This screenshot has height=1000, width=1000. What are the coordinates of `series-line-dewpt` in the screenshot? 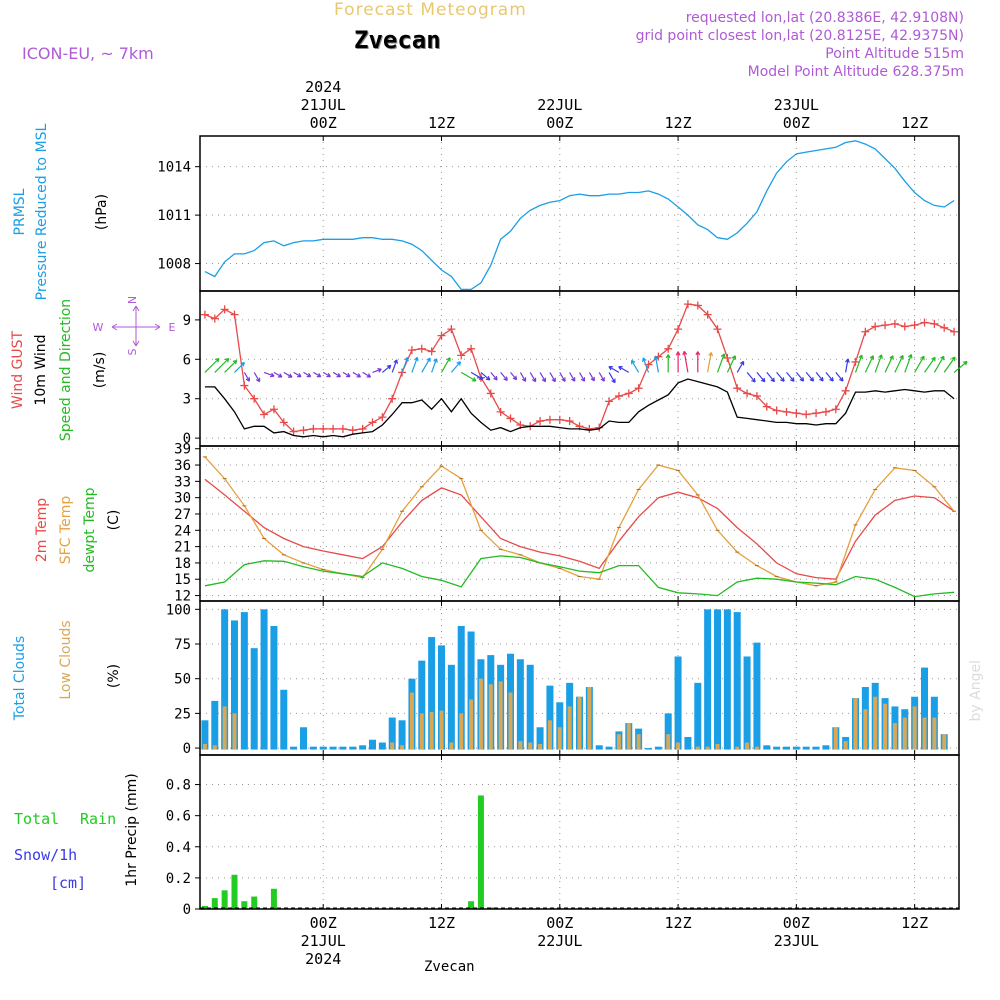 It's located at (579, 576).